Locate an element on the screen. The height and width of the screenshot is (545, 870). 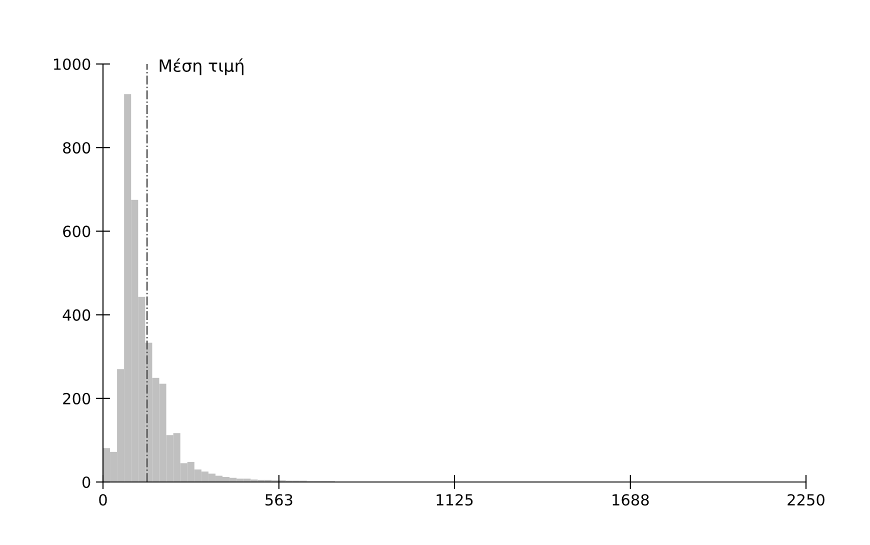
y-tick-label: 400 is located at coordinates (76, 315).